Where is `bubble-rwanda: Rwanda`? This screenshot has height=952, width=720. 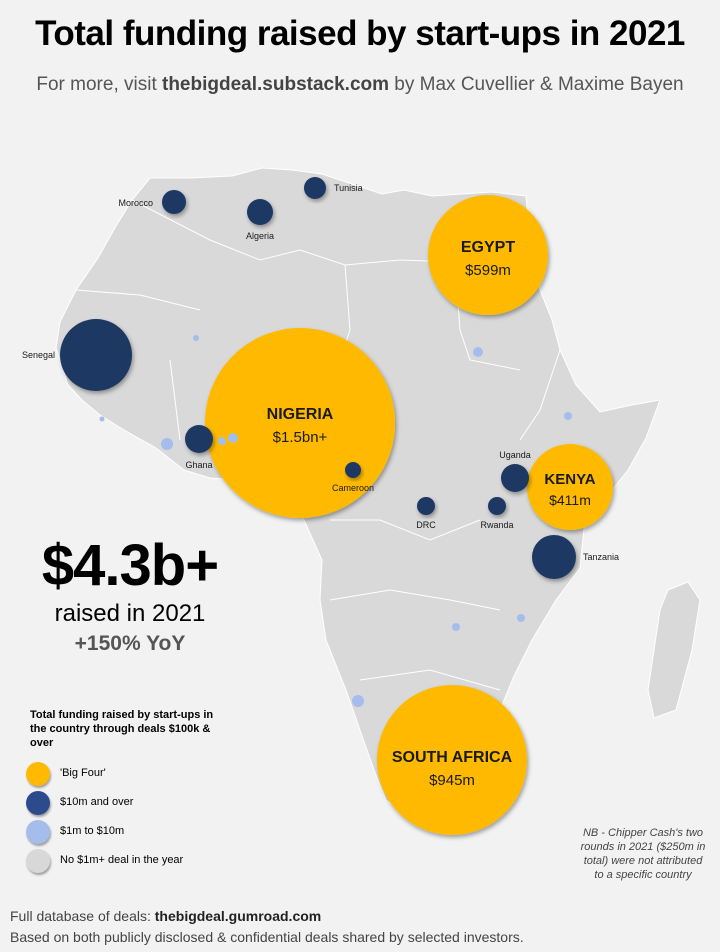
bubble-rwanda: Rwanda is located at coordinates (497, 513).